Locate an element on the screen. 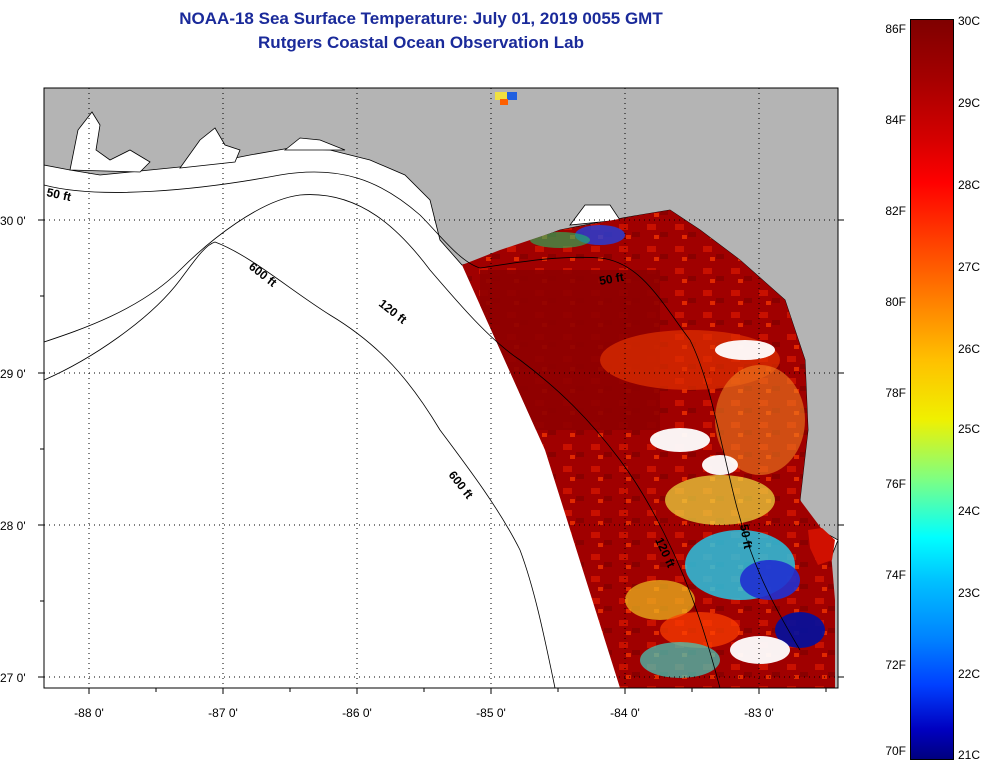 The image size is (992, 770). colorbar-c-label: 23C is located at coordinates (969, 593).